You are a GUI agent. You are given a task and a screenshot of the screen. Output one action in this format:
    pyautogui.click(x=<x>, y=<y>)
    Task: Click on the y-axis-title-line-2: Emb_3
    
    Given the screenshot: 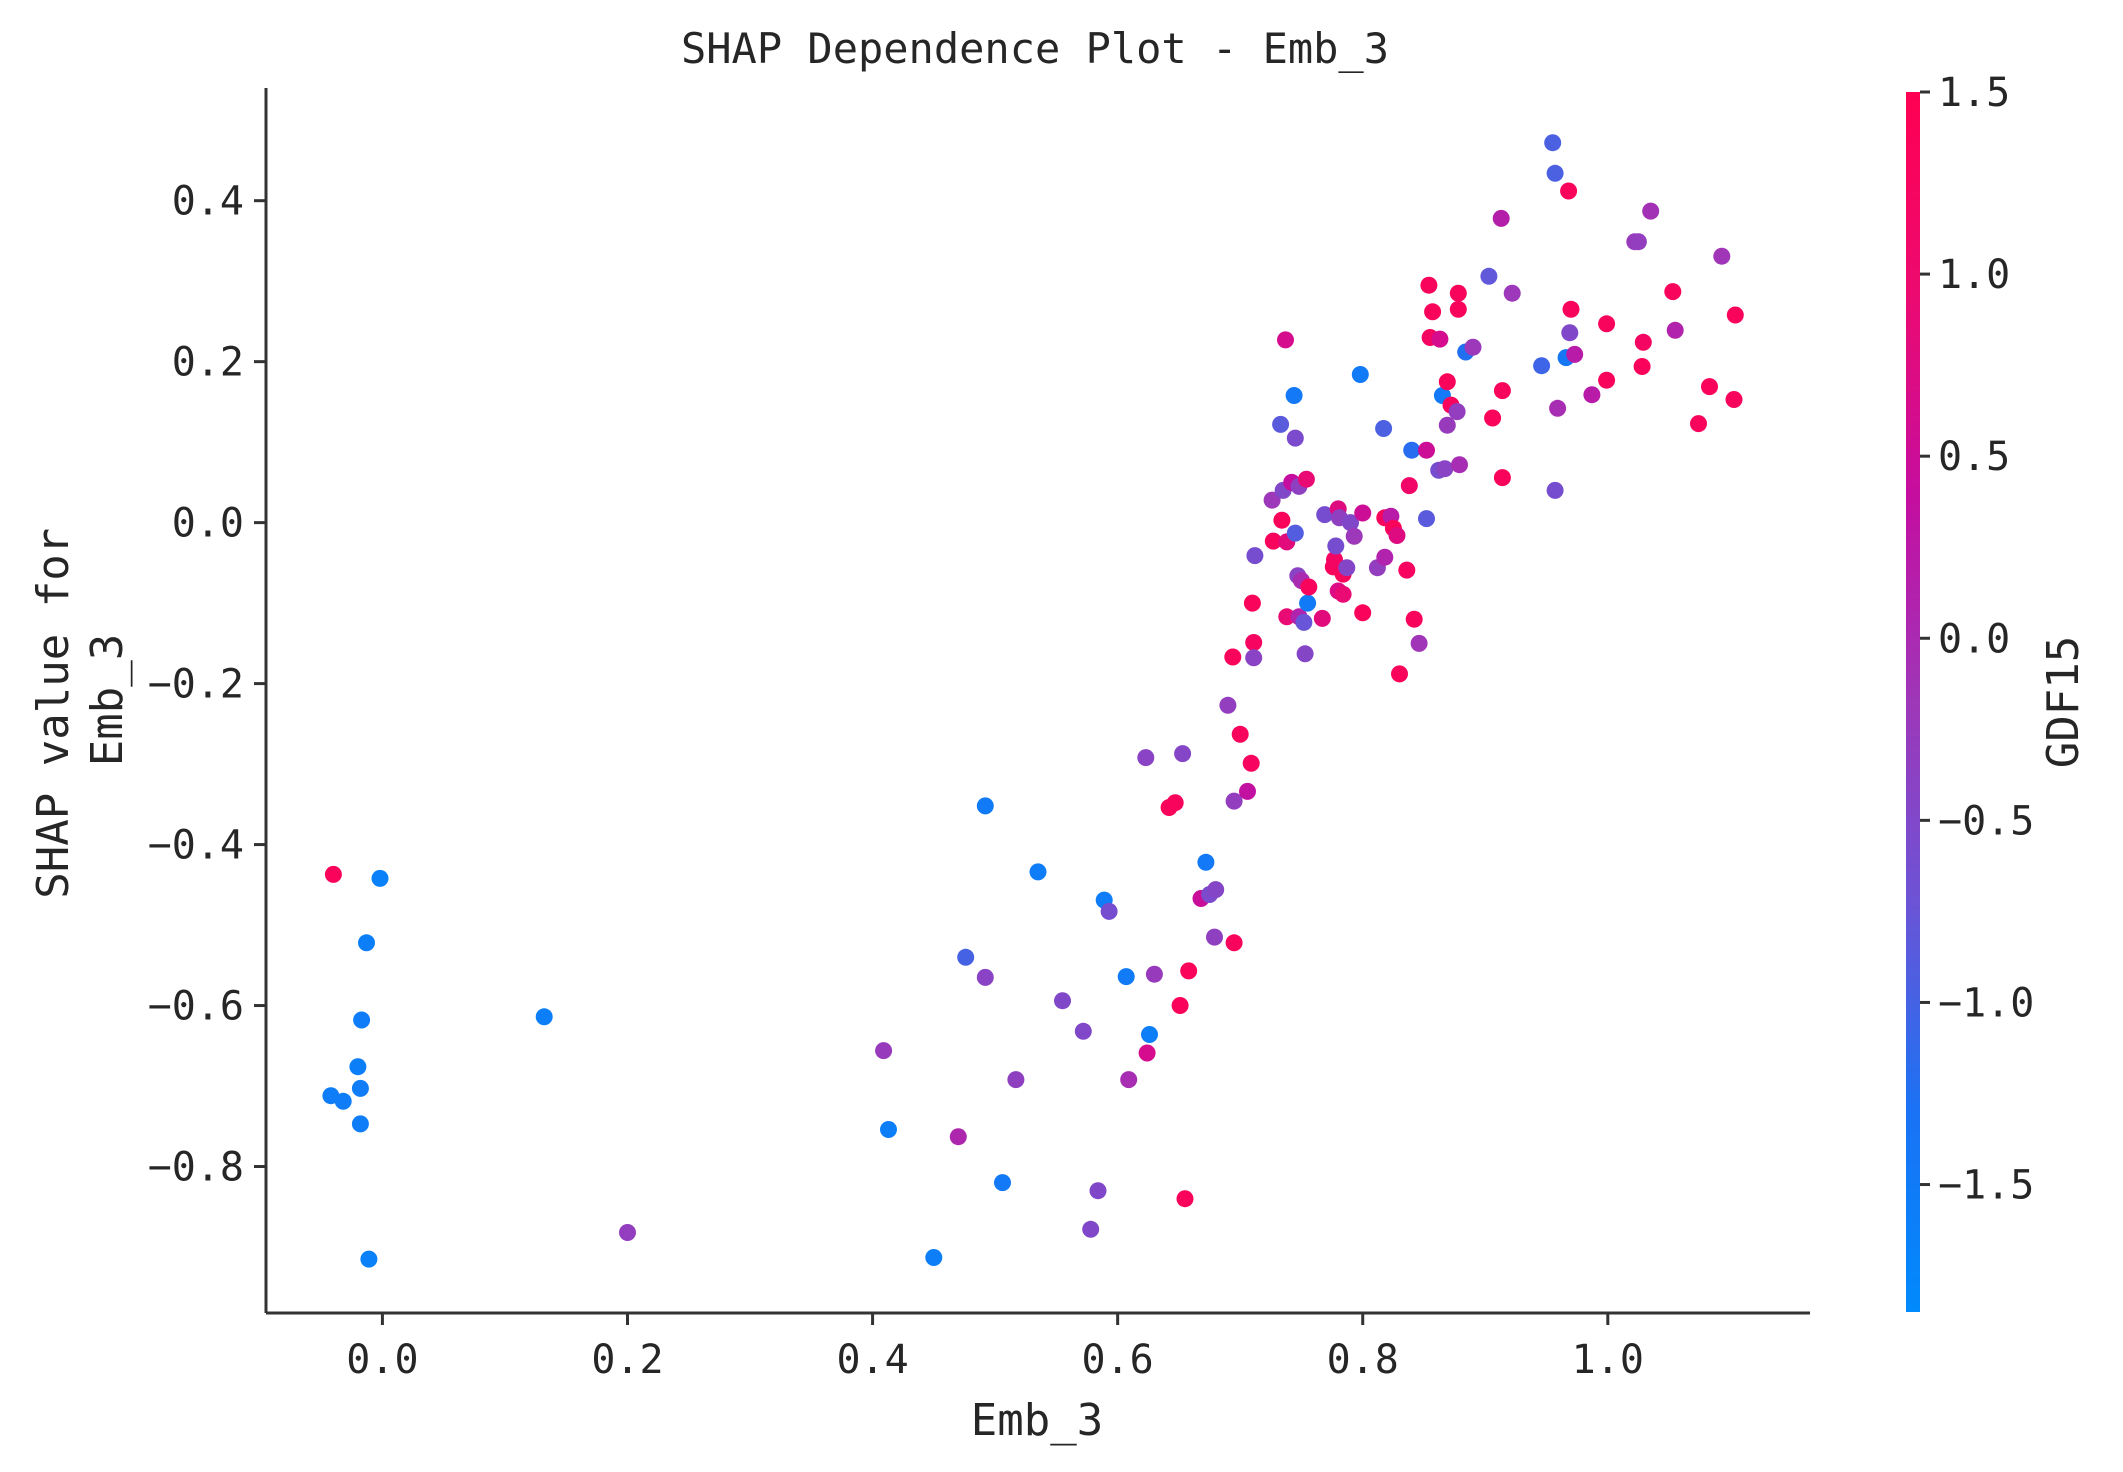 What is the action you would take?
    pyautogui.click(x=107, y=700)
    